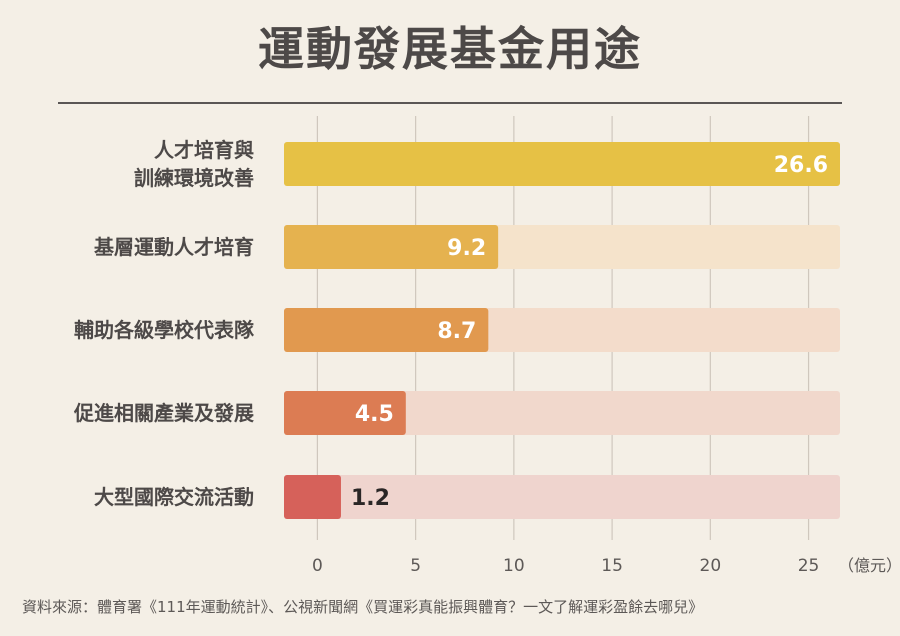  Describe the element at coordinates (612, 566) in the screenshot. I see `x-tick-label: 15` at that location.